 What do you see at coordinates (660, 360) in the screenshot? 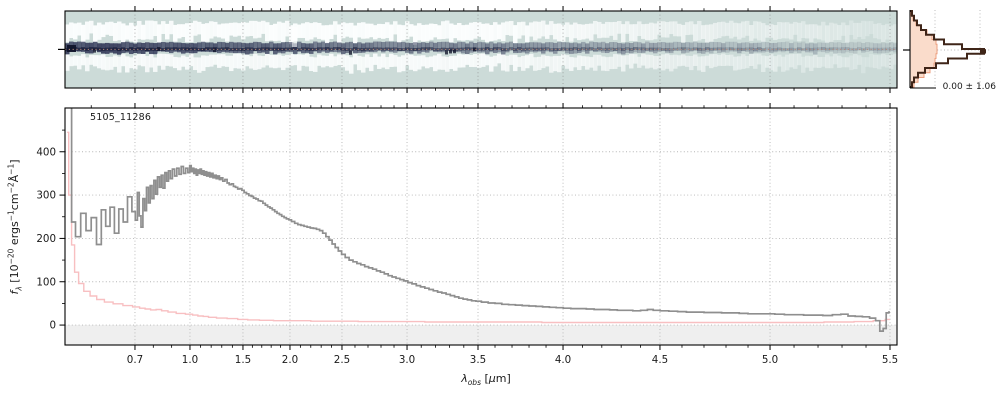
I see `x-tick-label: 4.5` at bounding box center [660, 360].